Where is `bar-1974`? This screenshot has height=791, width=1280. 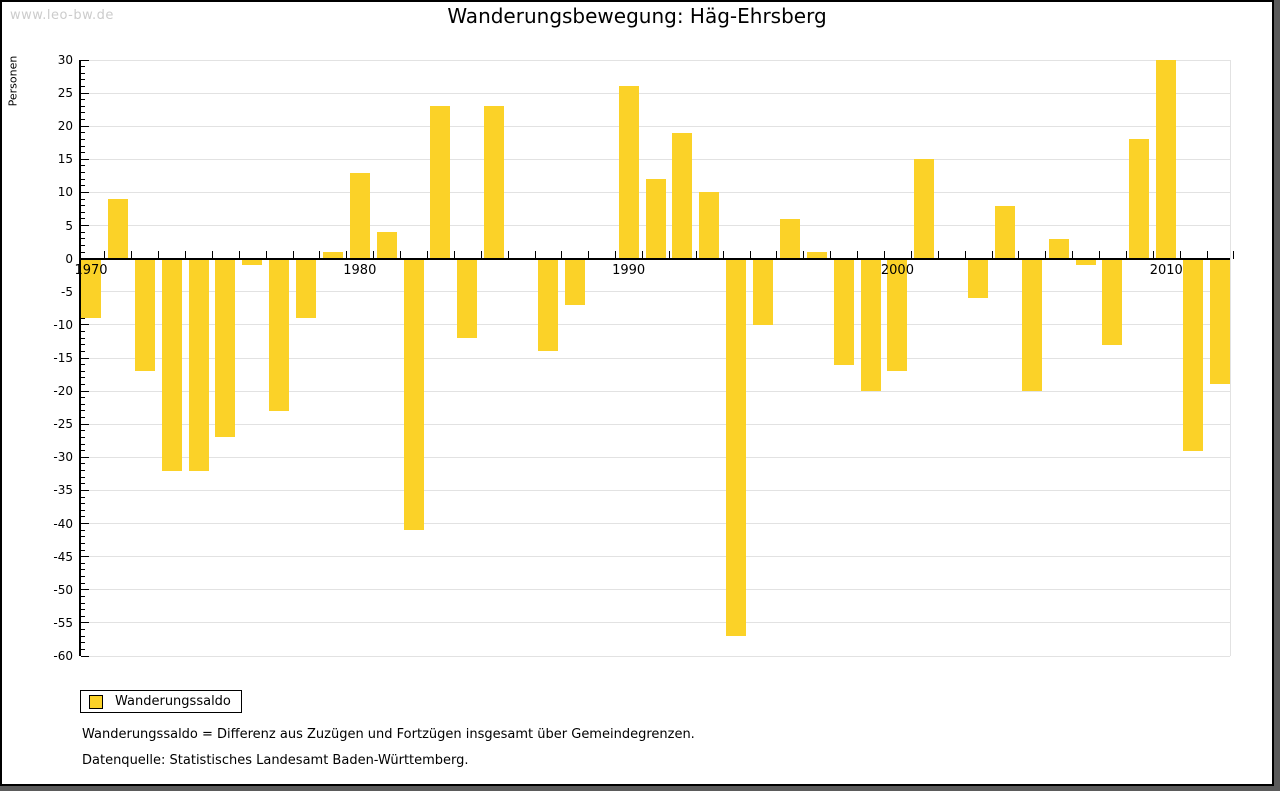 bar-1974 is located at coordinates (198, 364).